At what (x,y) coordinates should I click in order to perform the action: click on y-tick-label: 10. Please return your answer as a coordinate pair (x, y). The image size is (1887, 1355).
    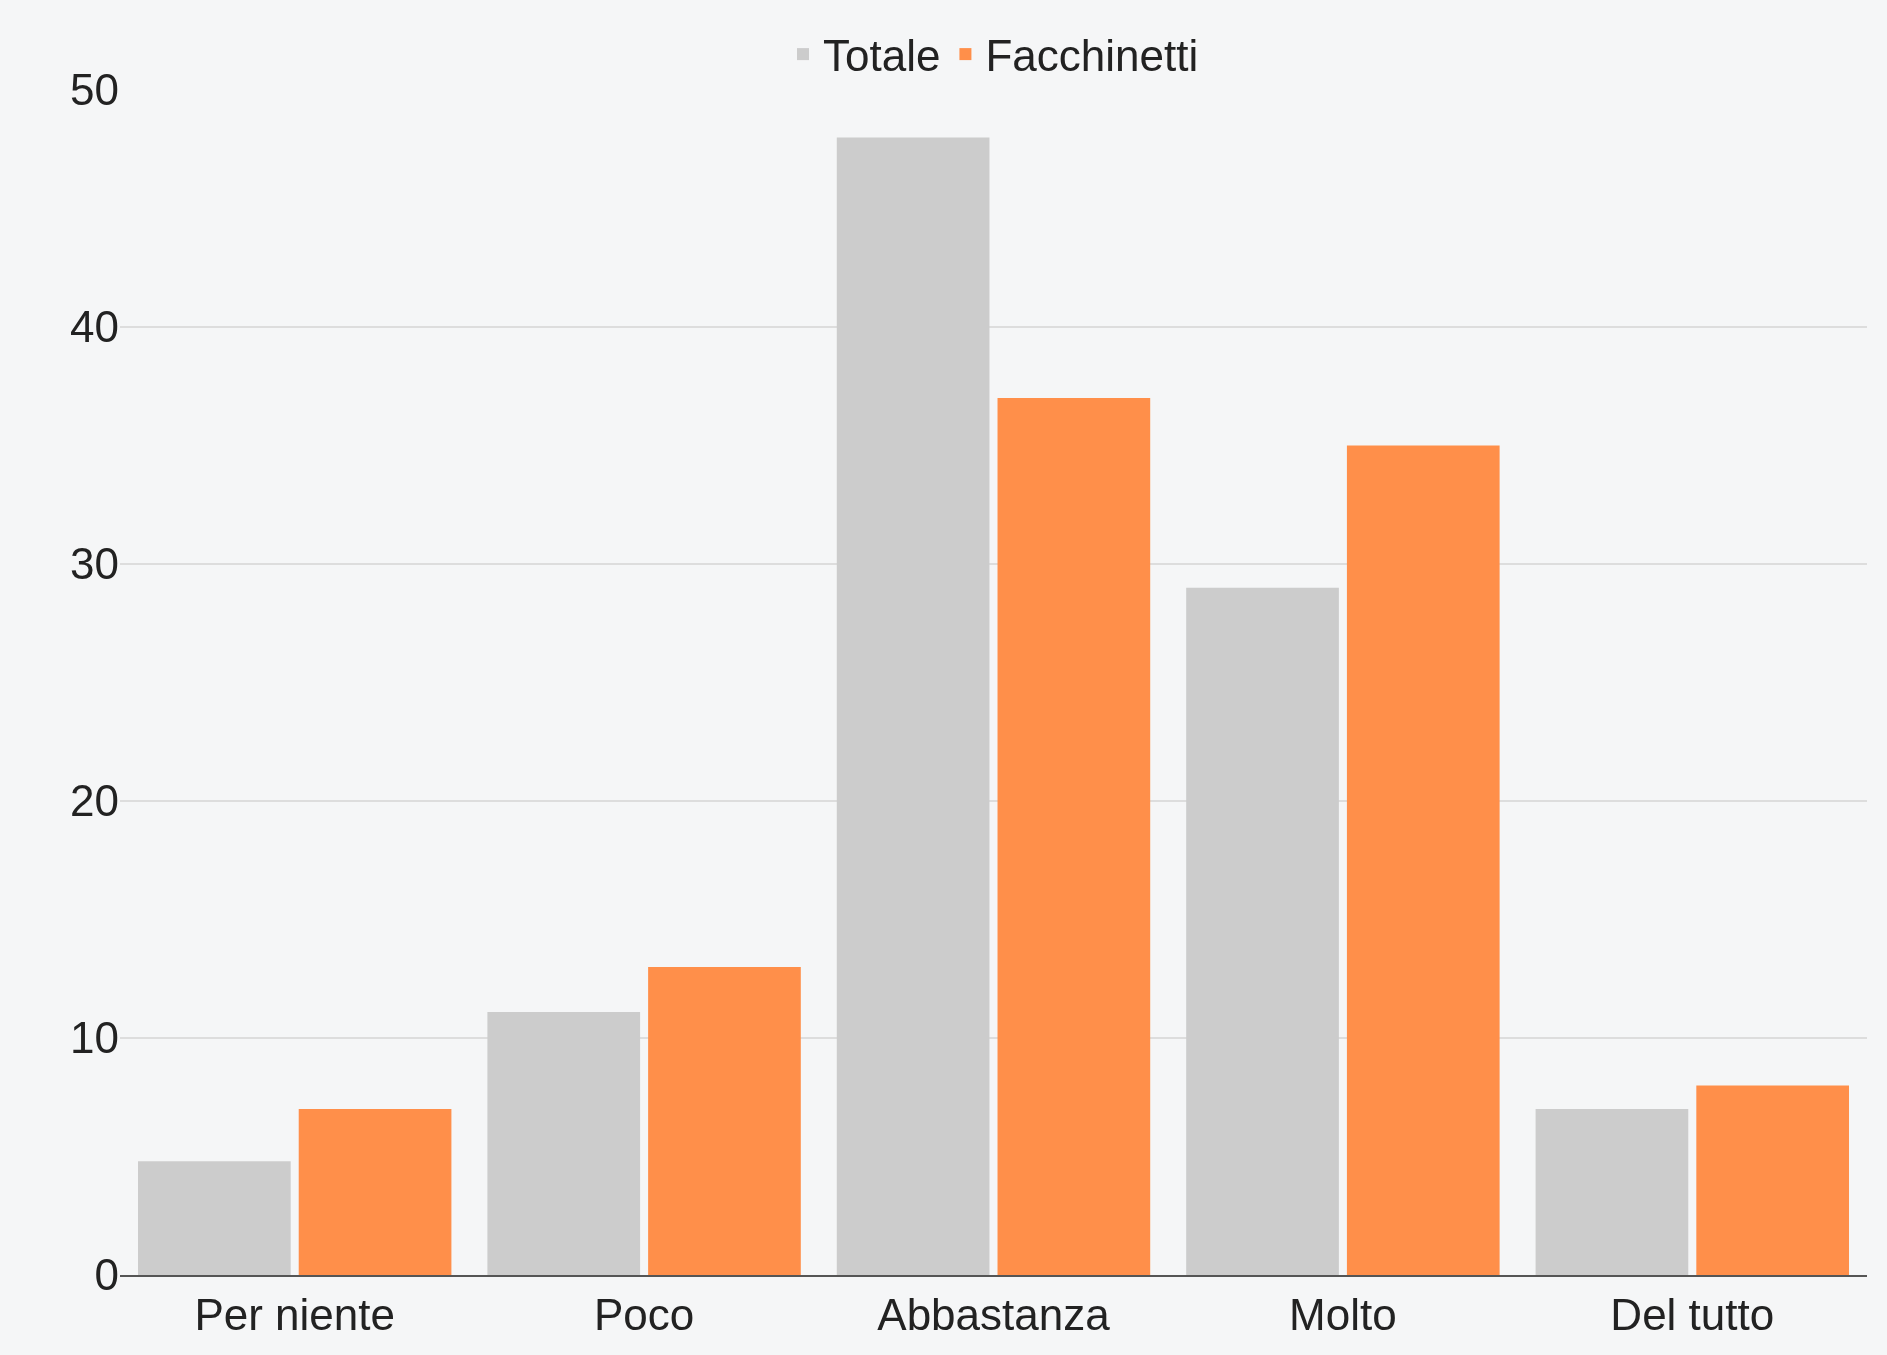
    Looking at the image, I should click on (94, 1038).